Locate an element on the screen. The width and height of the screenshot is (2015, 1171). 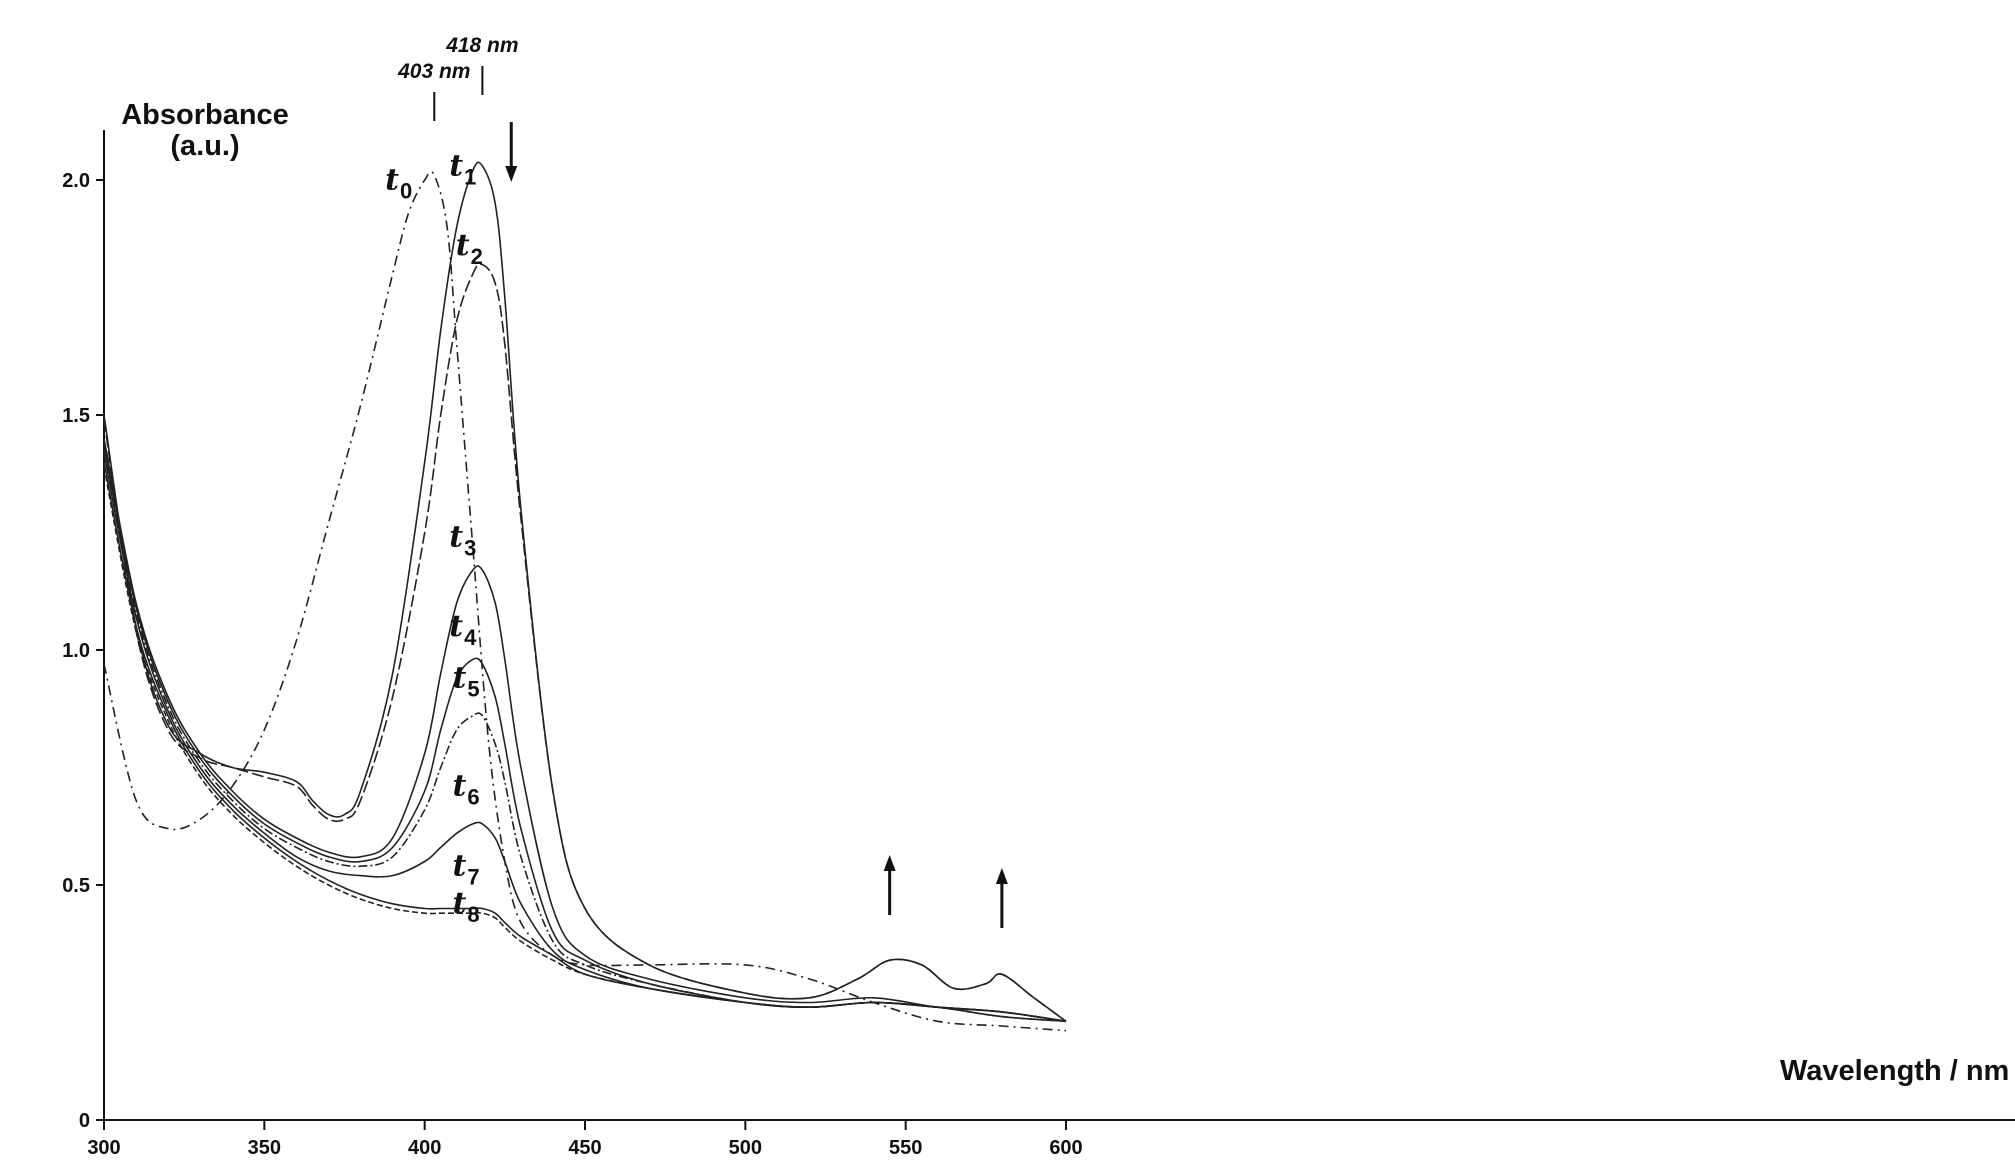
series-label-sub-t0: 0 is located at coordinates (406, 190).